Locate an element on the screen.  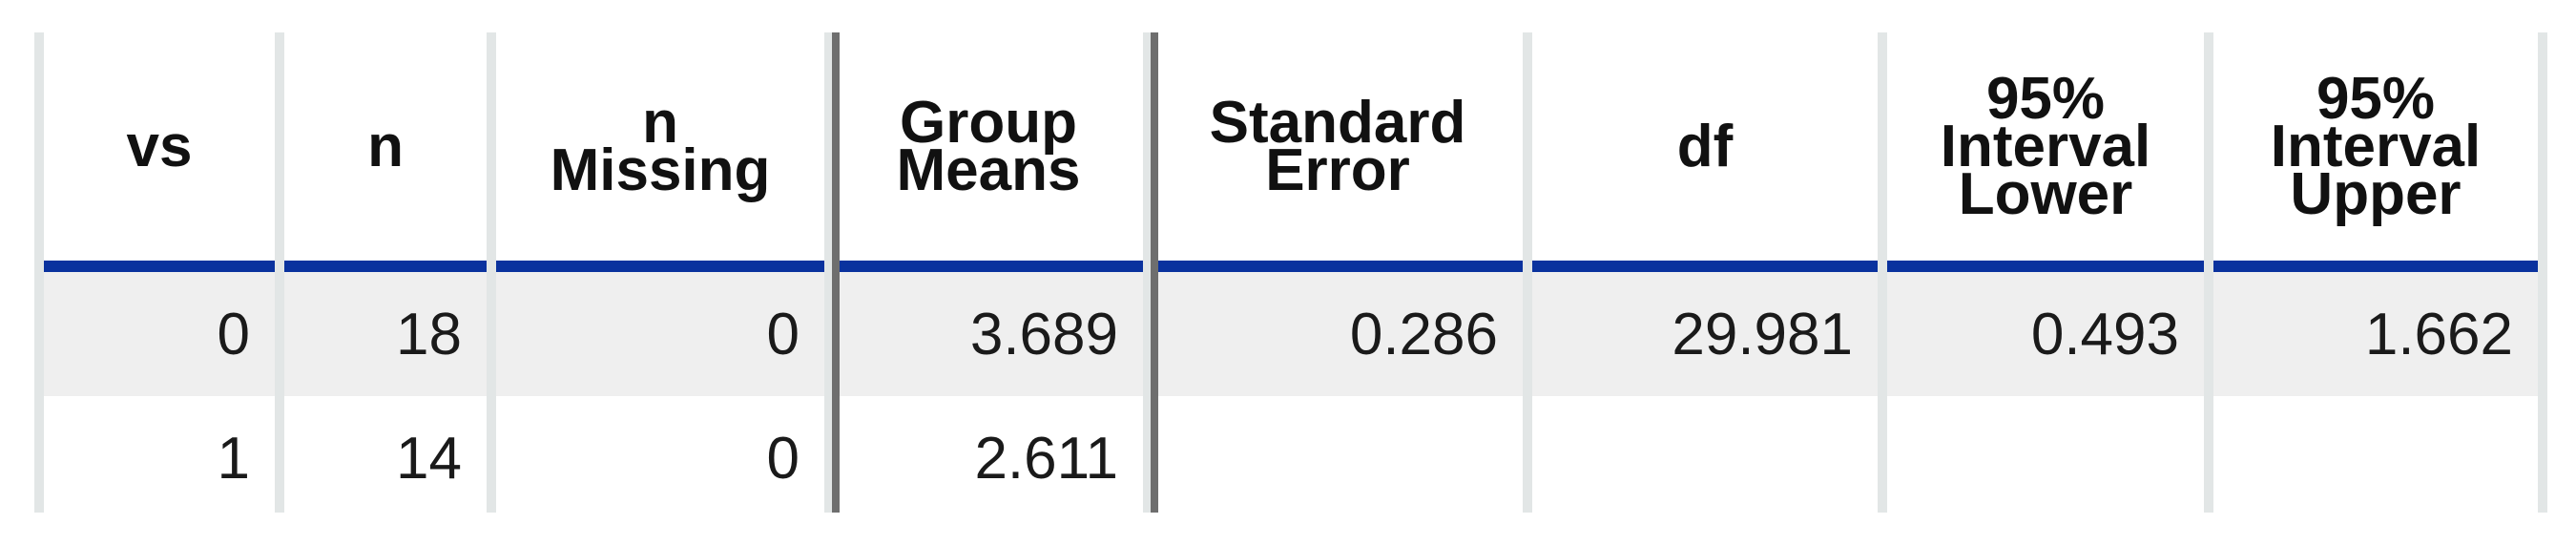
cell-standard-error: 0.286 is located at coordinates (1338, 334).